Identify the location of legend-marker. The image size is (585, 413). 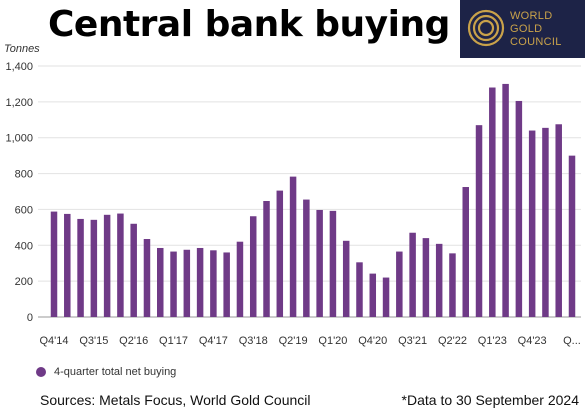
(41, 372).